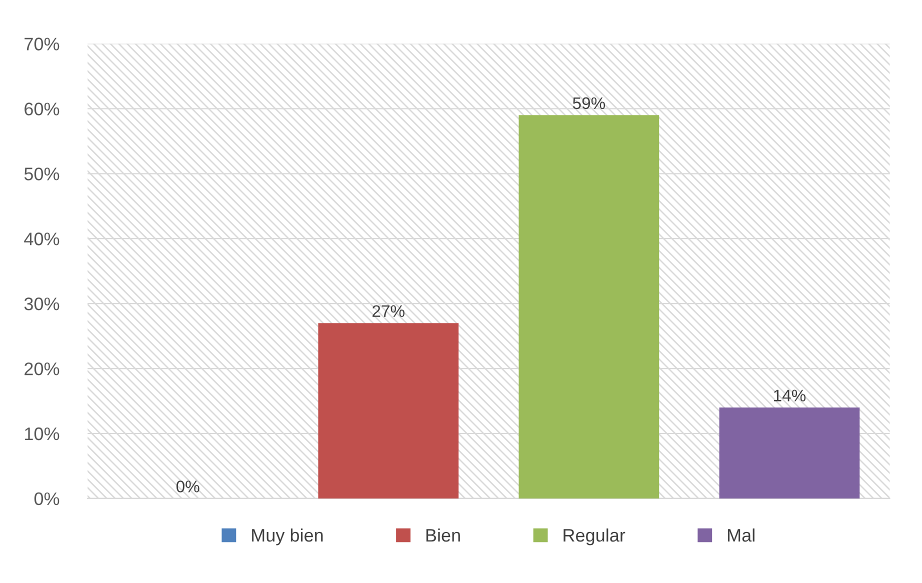 This screenshot has width=922, height=583. What do you see at coordinates (42, 44) in the screenshot?
I see `y-tick-label: 70%` at bounding box center [42, 44].